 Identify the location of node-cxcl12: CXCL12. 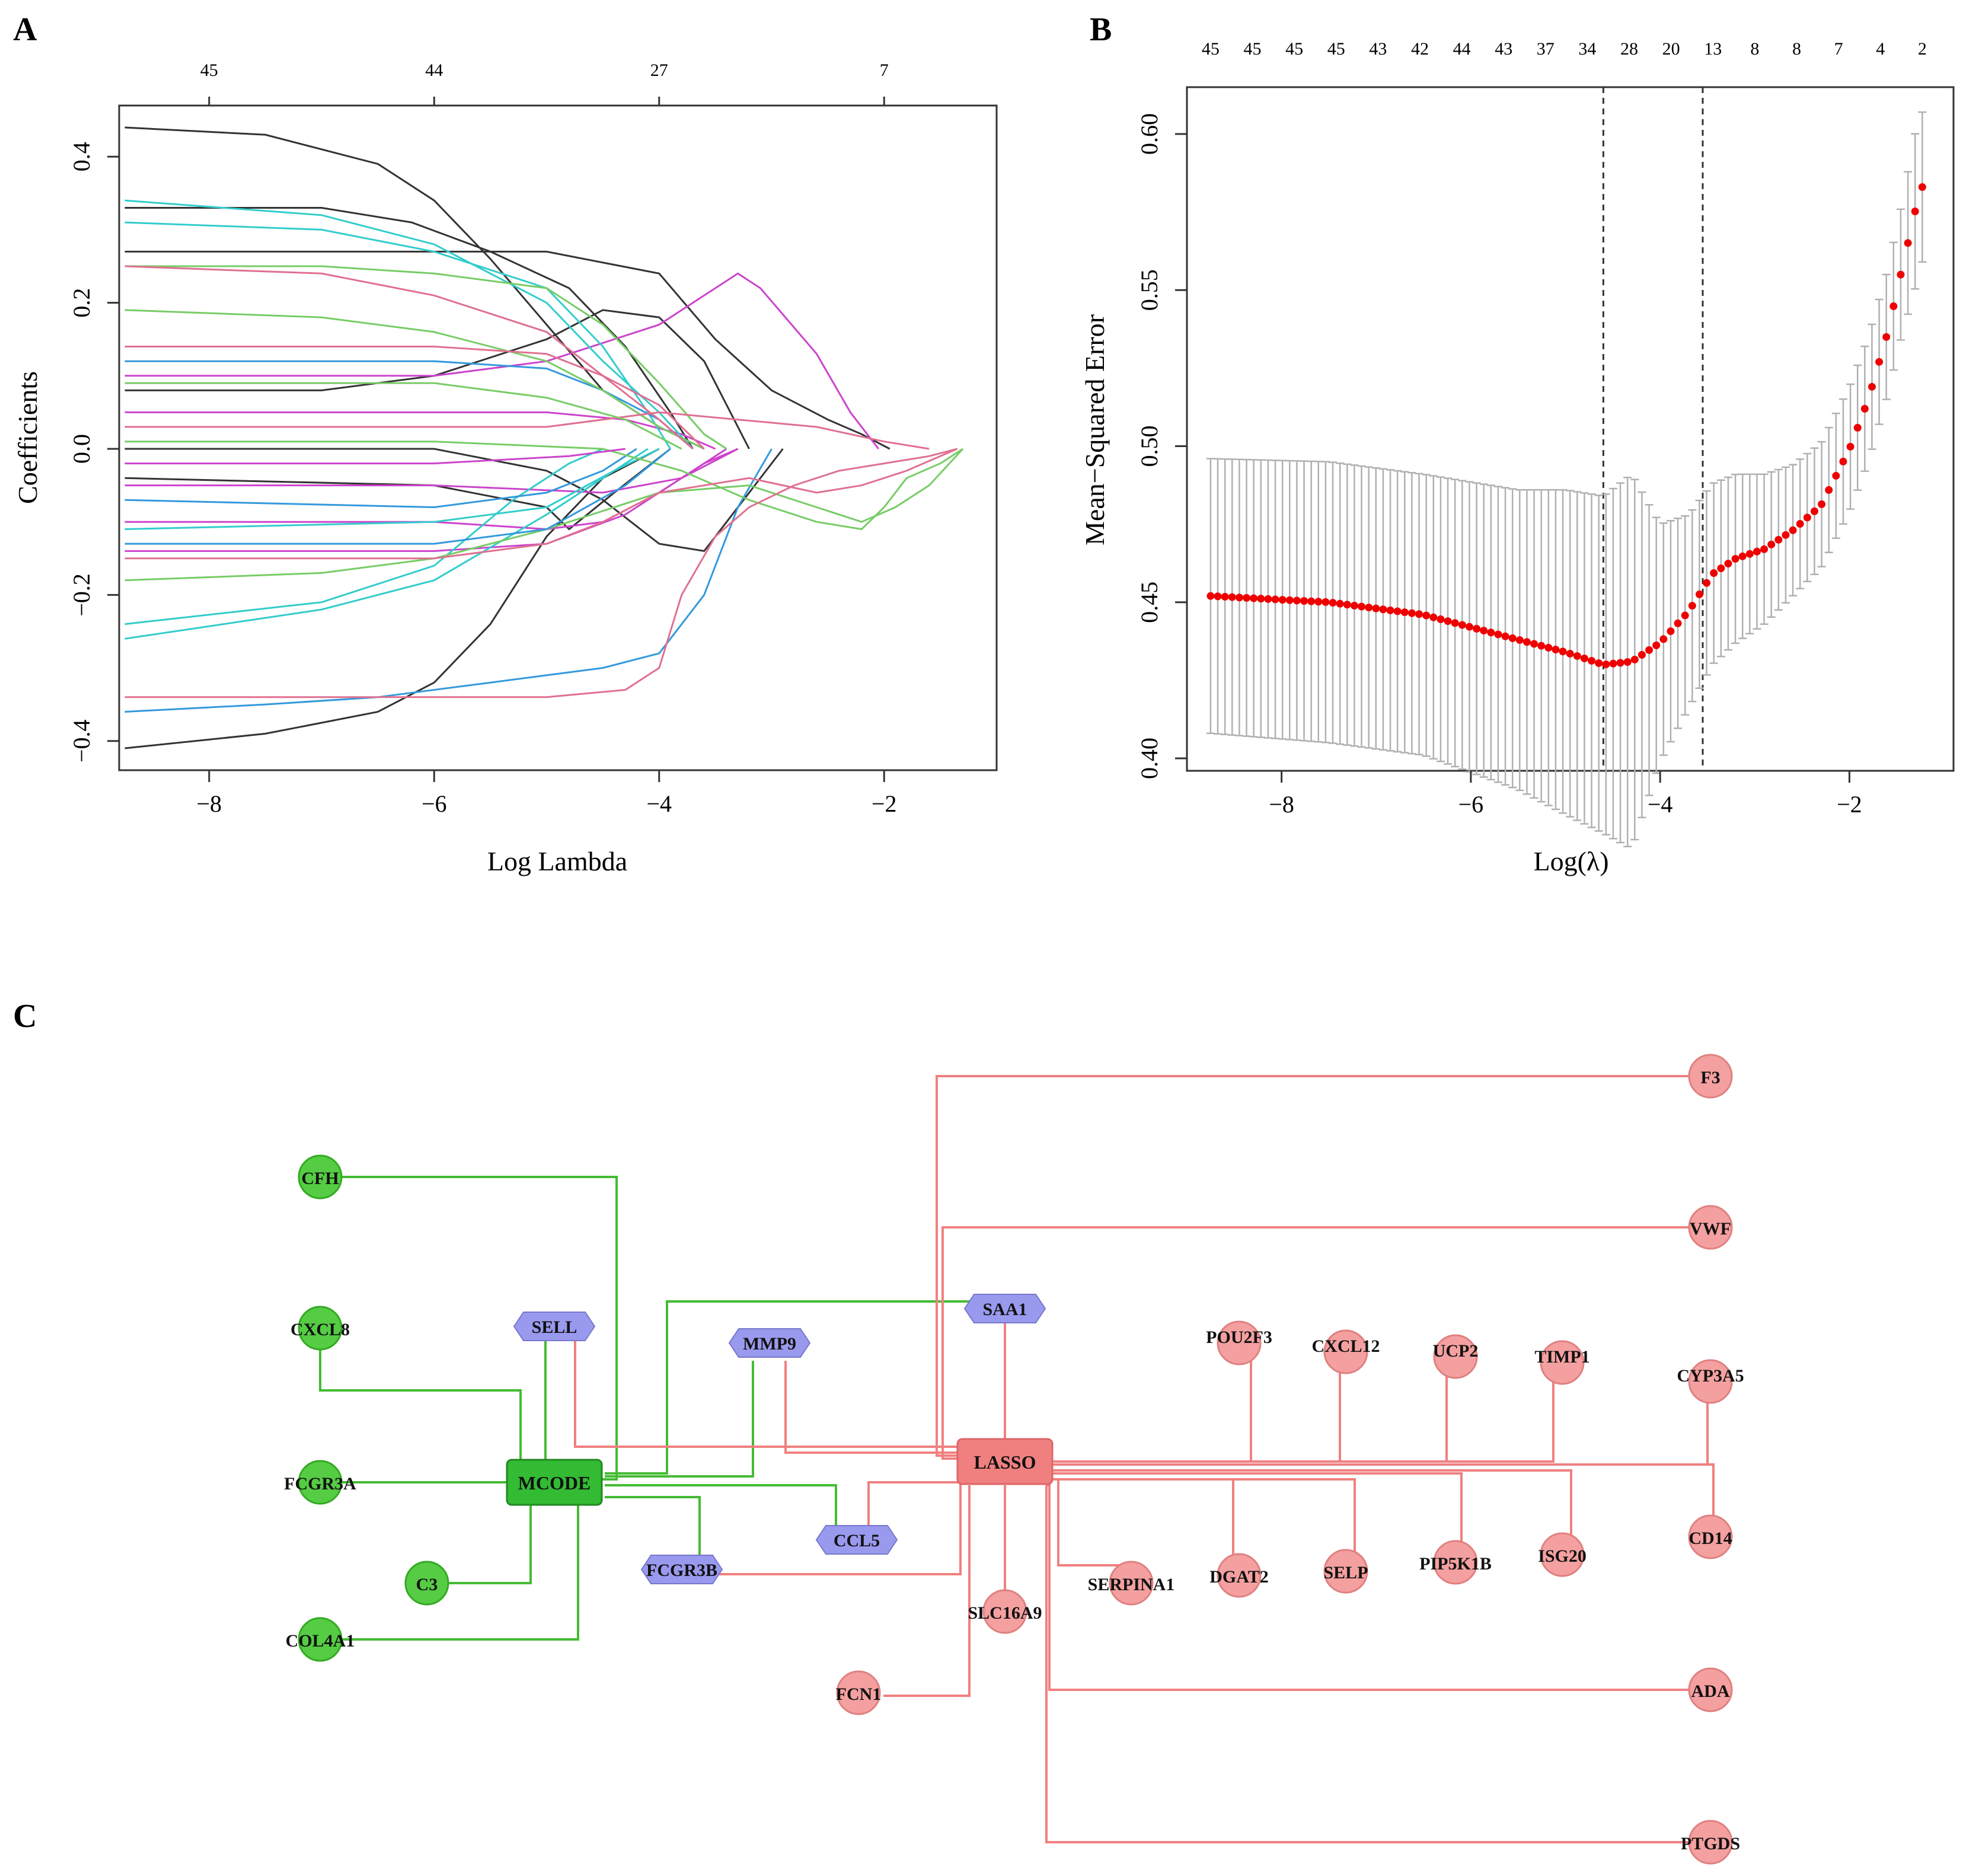
(1345, 1352).